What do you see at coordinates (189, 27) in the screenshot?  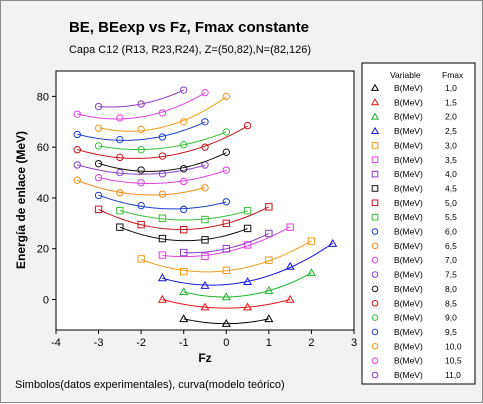 I see `chart-title: BE, BEexp vs Fz, Fmax constante` at bounding box center [189, 27].